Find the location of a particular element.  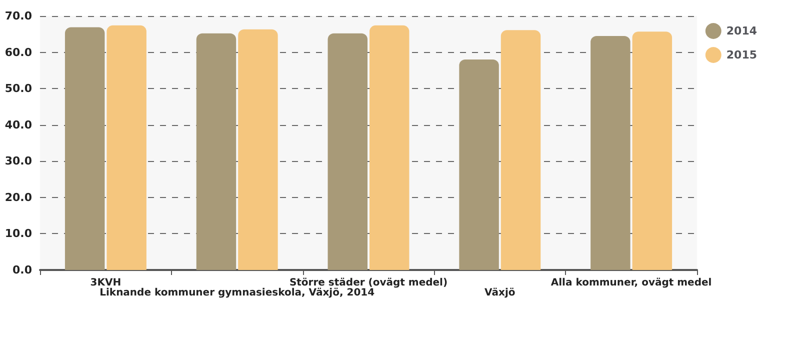

y-tick-label: 20.0 is located at coordinates (18, 197).